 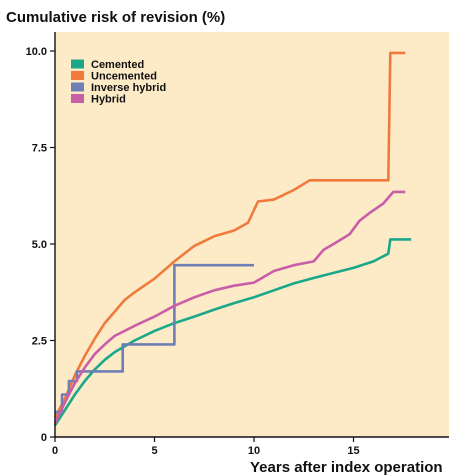 I want to click on y-tick-label-4: 10.0, so click(x=36, y=52).